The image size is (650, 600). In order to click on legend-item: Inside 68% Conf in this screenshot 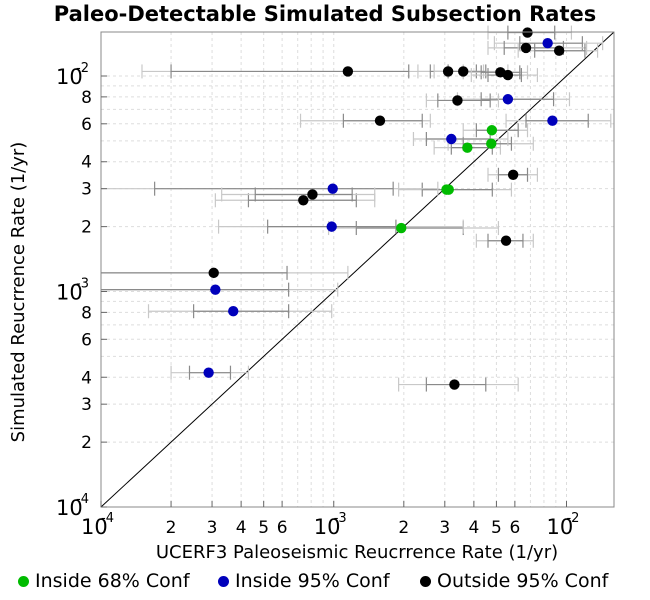, I will do `click(104, 581)`.